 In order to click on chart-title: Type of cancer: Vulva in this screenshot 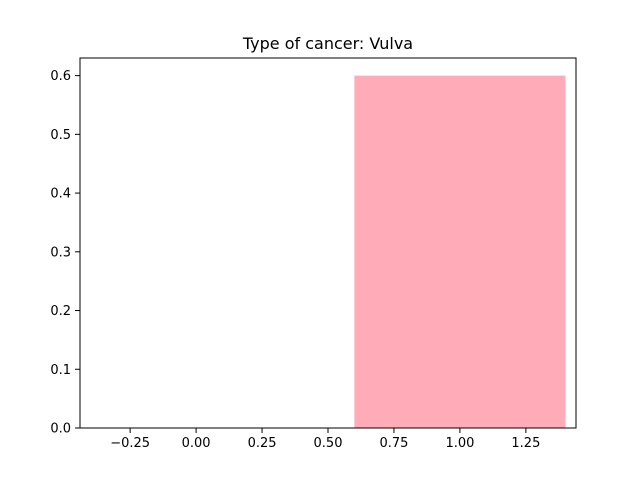, I will do `click(327, 43)`.